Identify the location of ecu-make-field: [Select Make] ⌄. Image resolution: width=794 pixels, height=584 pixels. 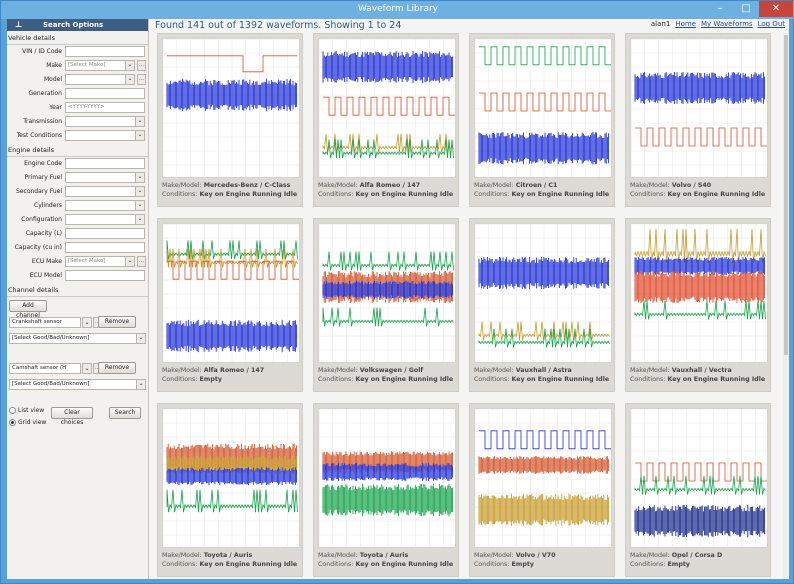
(100, 261).